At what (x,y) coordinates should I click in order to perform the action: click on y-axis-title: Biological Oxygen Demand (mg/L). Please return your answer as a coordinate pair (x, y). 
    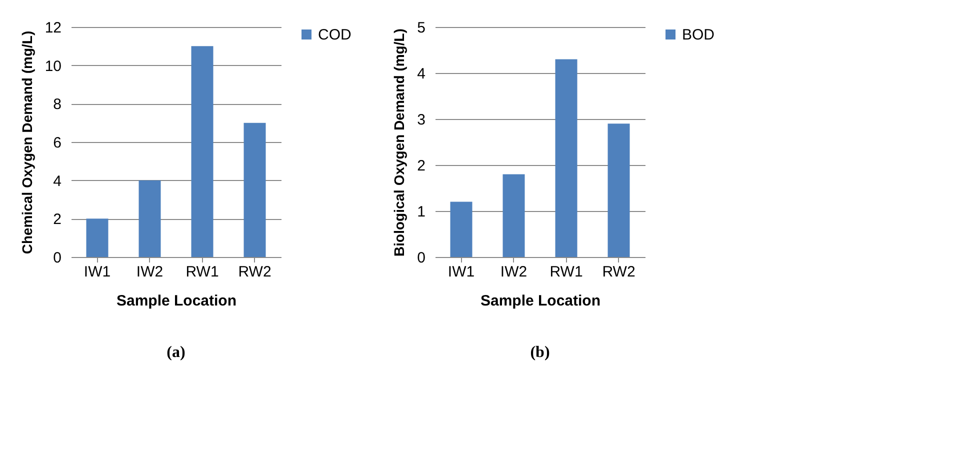
    Looking at the image, I should click on (399, 142).